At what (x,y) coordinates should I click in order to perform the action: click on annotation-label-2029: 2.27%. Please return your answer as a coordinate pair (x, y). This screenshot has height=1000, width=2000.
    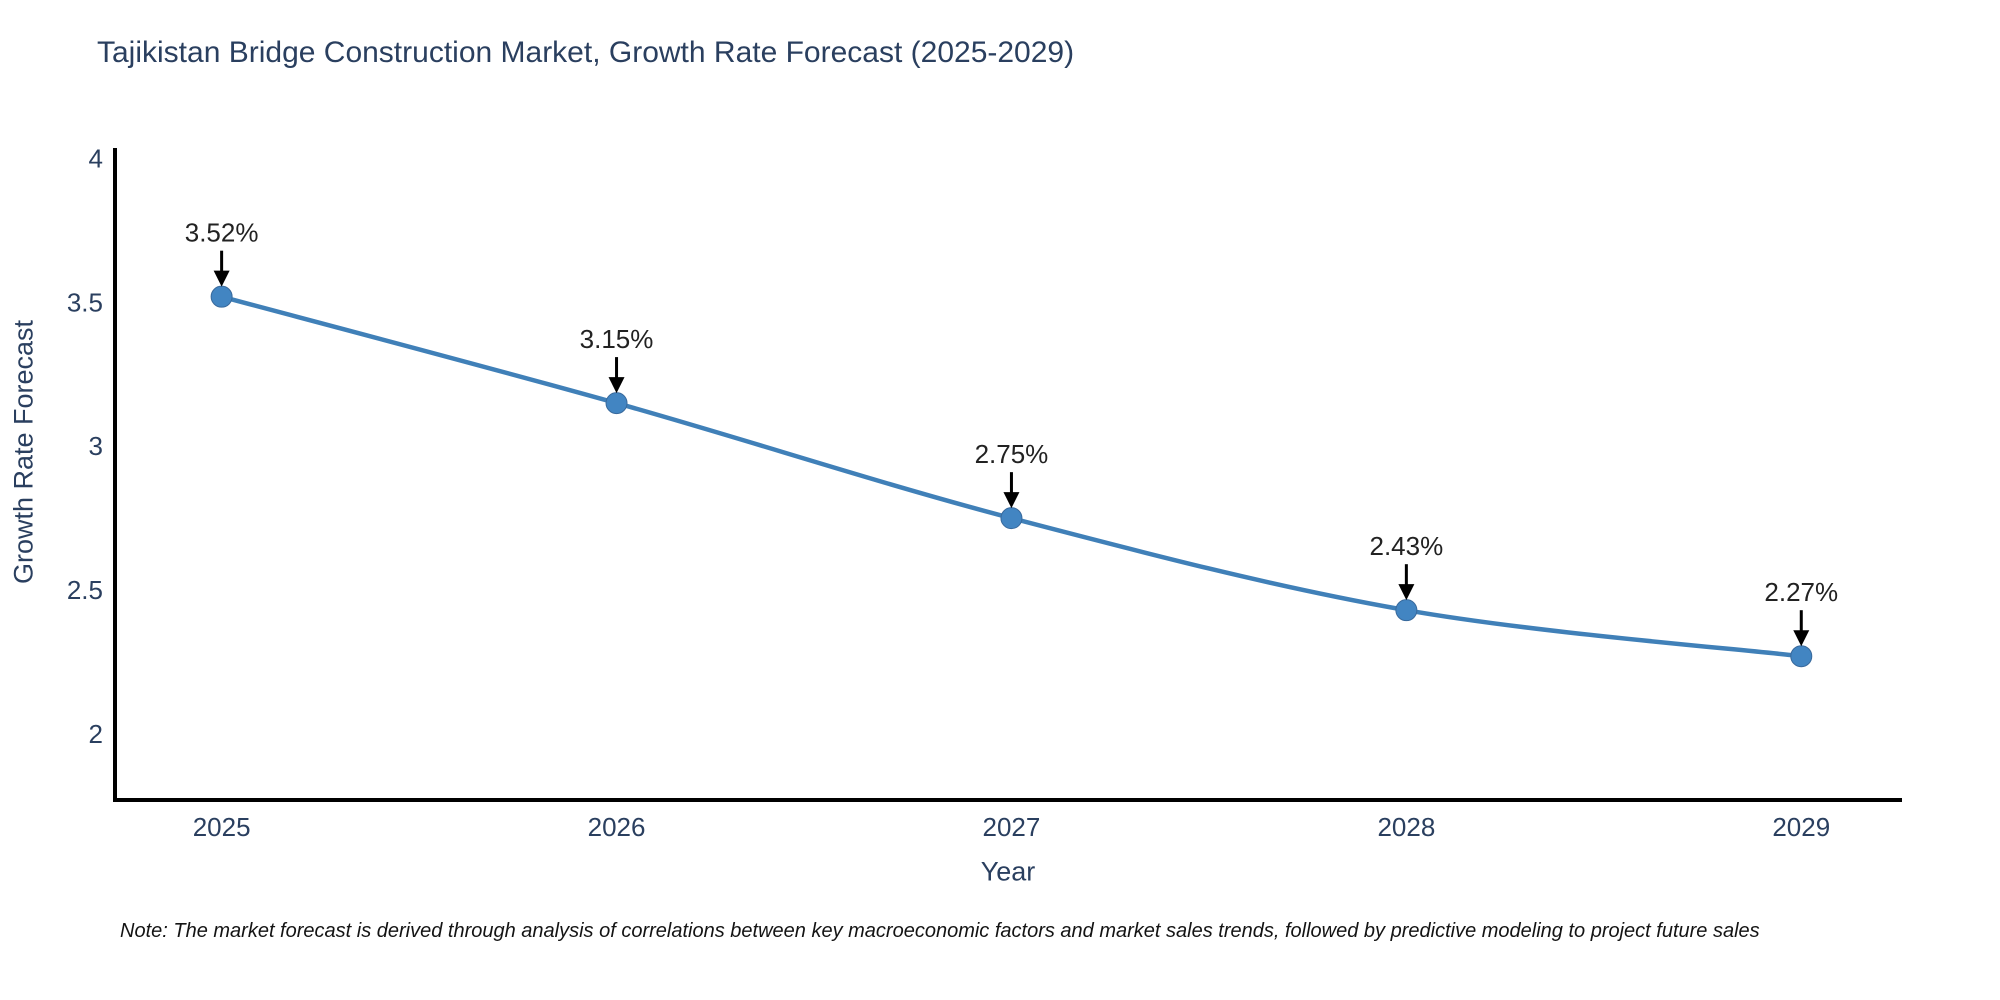
    Looking at the image, I should click on (1801, 592).